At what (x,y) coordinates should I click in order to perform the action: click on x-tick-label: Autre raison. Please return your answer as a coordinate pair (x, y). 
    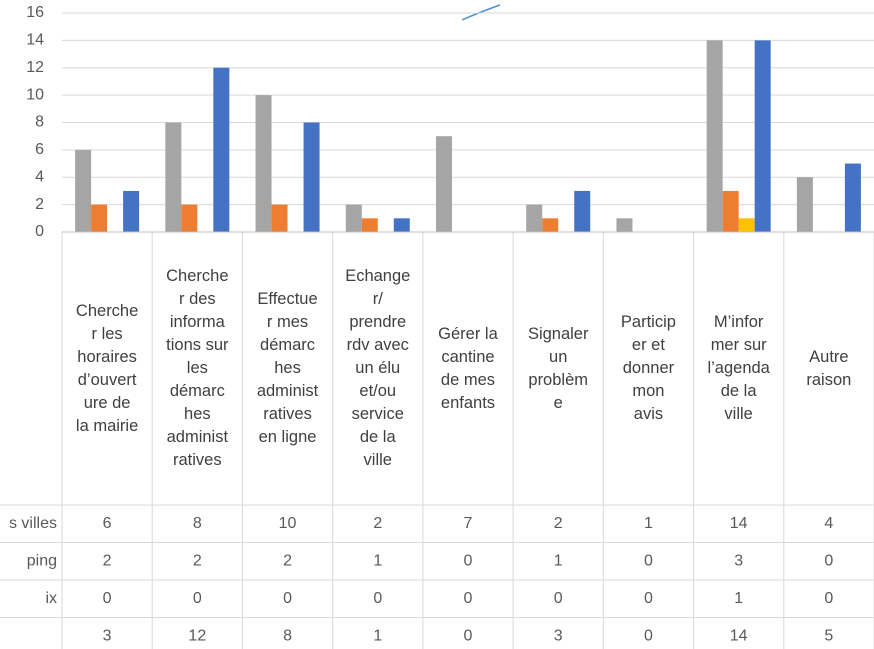
    Looking at the image, I should click on (829, 368).